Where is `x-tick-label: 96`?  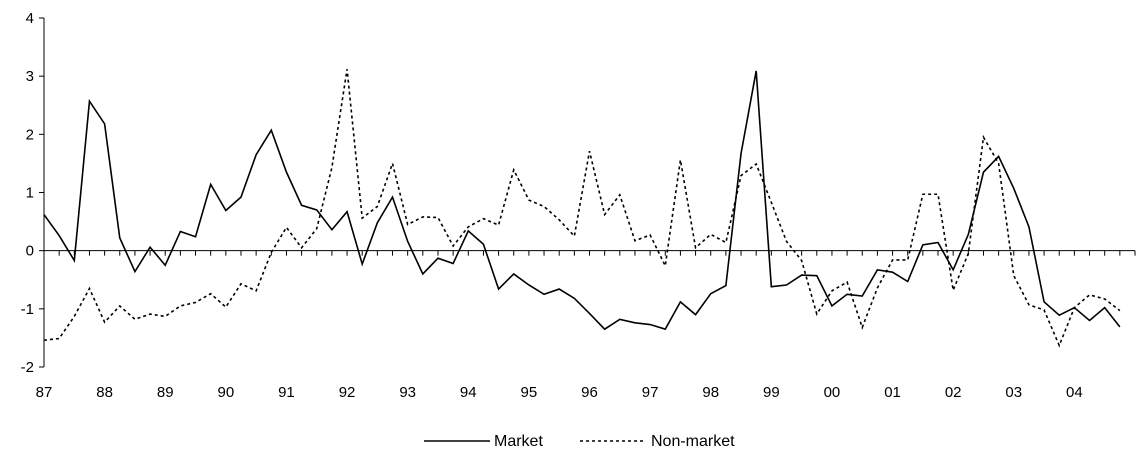
x-tick-label: 96 is located at coordinates (589, 392).